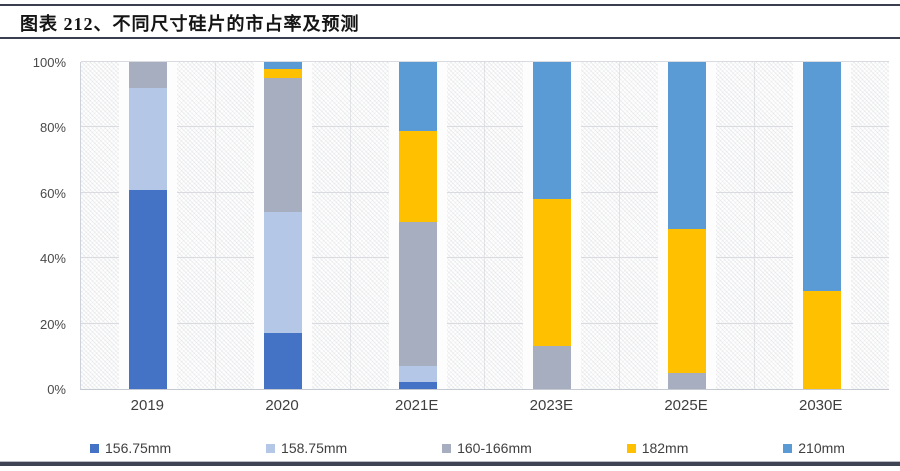 The height and width of the screenshot is (471, 900). What do you see at coordinates (551, 405) in the screenshot?
I see `x-tick-label: 2023E` at bounding box center [551, 405].